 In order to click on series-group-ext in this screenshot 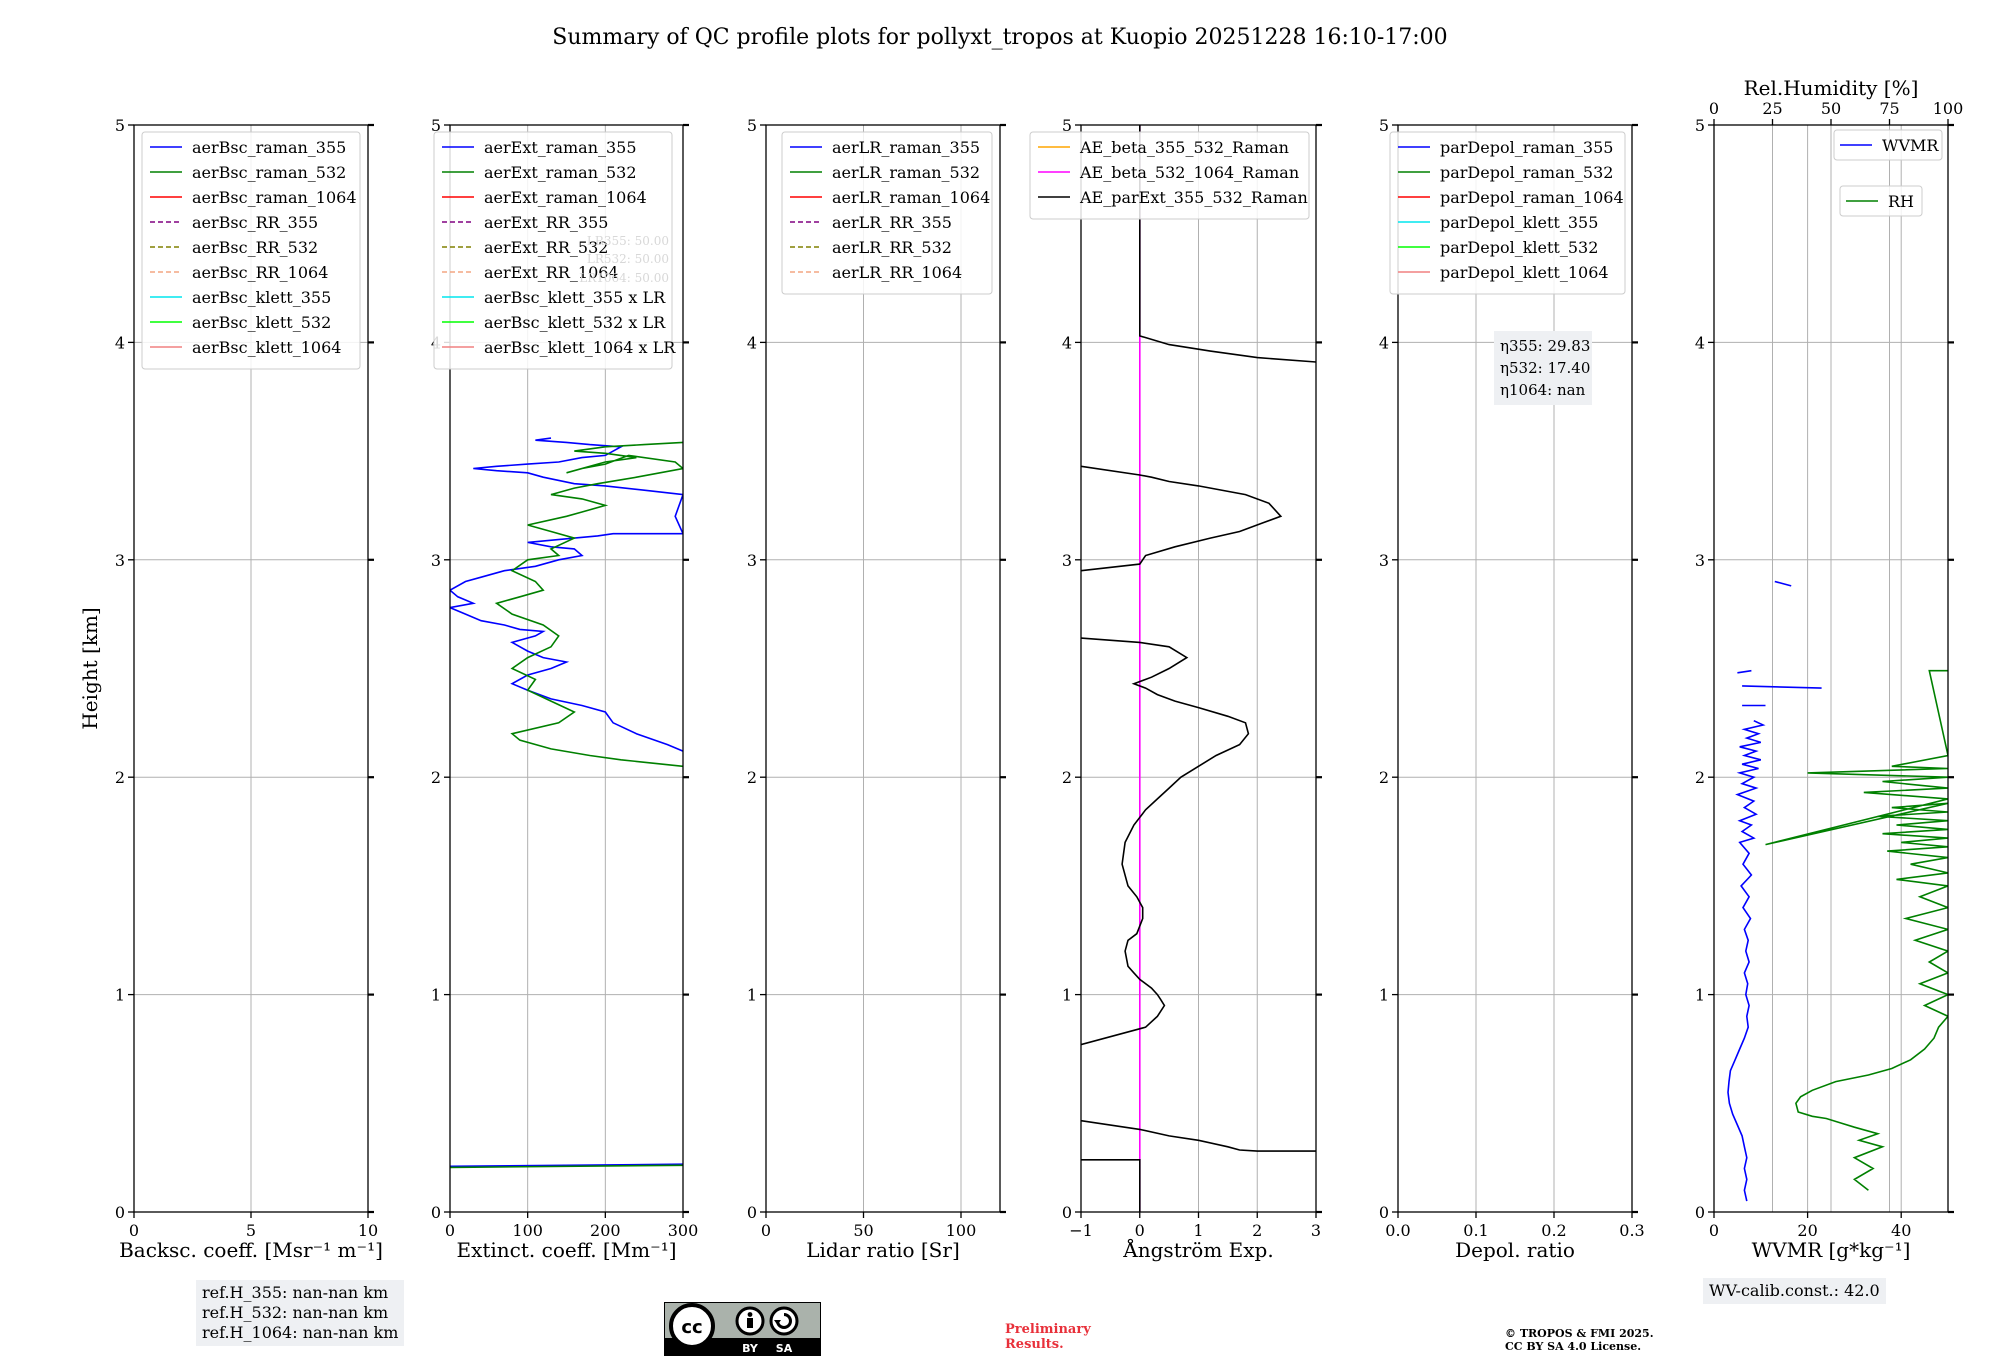, I will do `click(566, 803)`.